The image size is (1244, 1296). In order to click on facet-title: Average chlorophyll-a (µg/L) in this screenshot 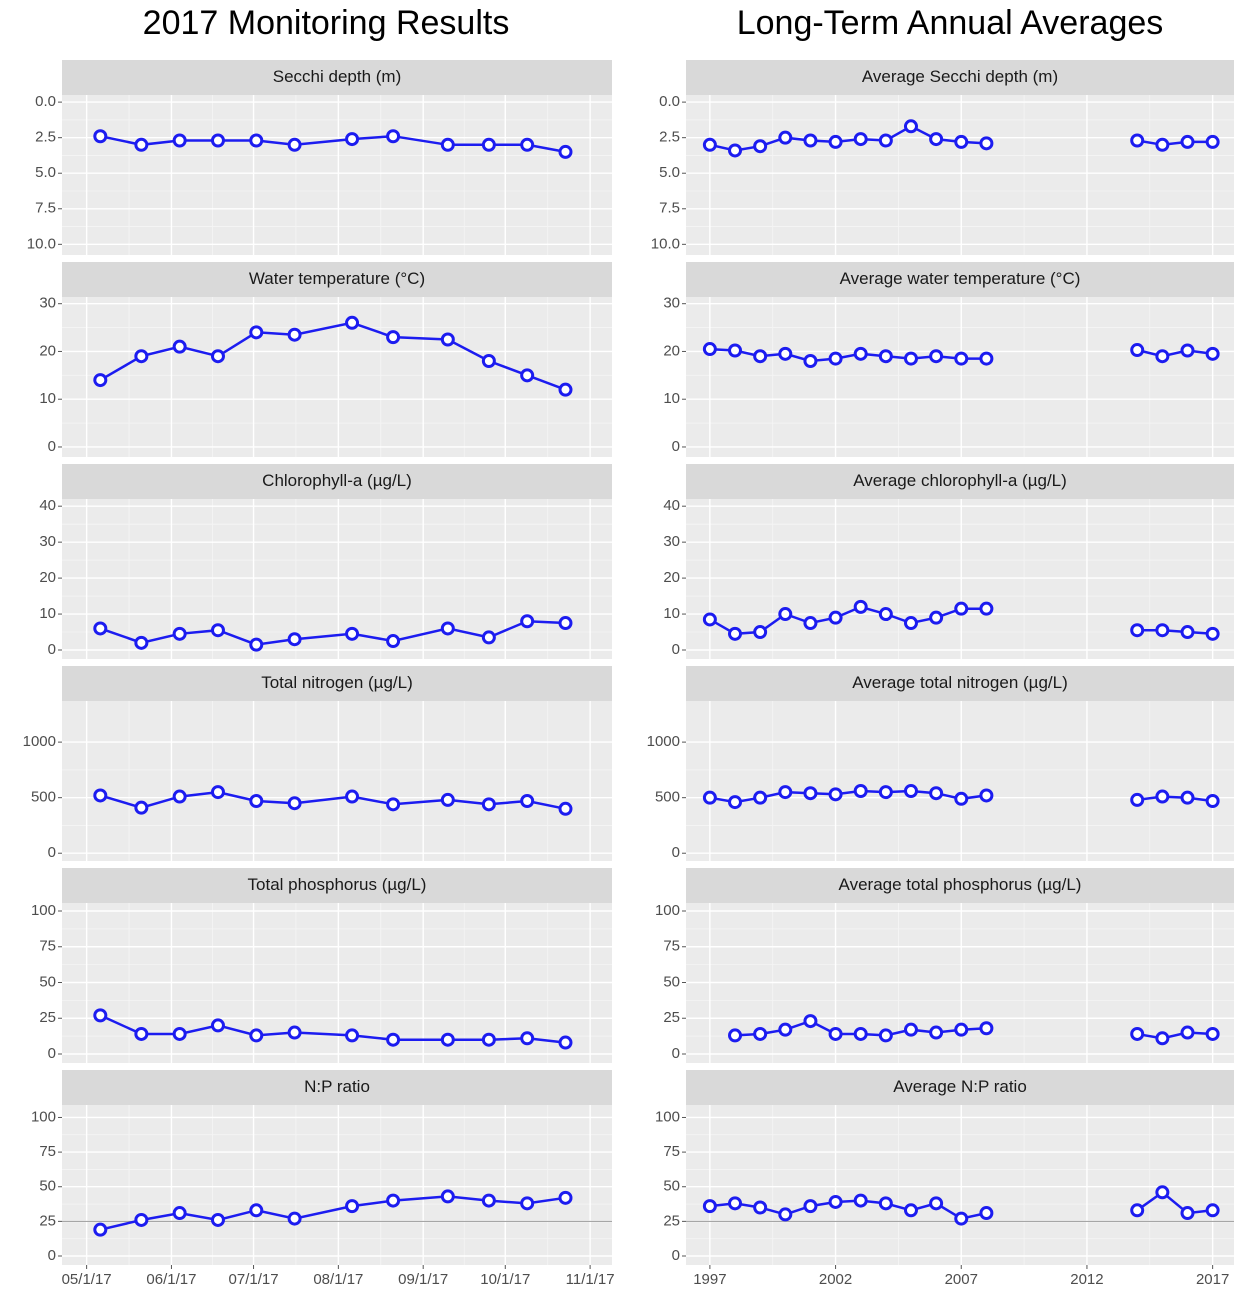, I will do `click(960, 480)`.